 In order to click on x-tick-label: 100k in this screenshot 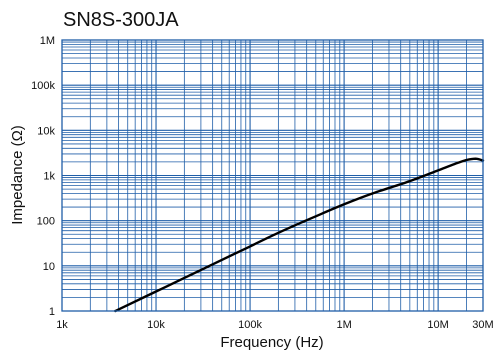, I will do `click(250, 325)`.